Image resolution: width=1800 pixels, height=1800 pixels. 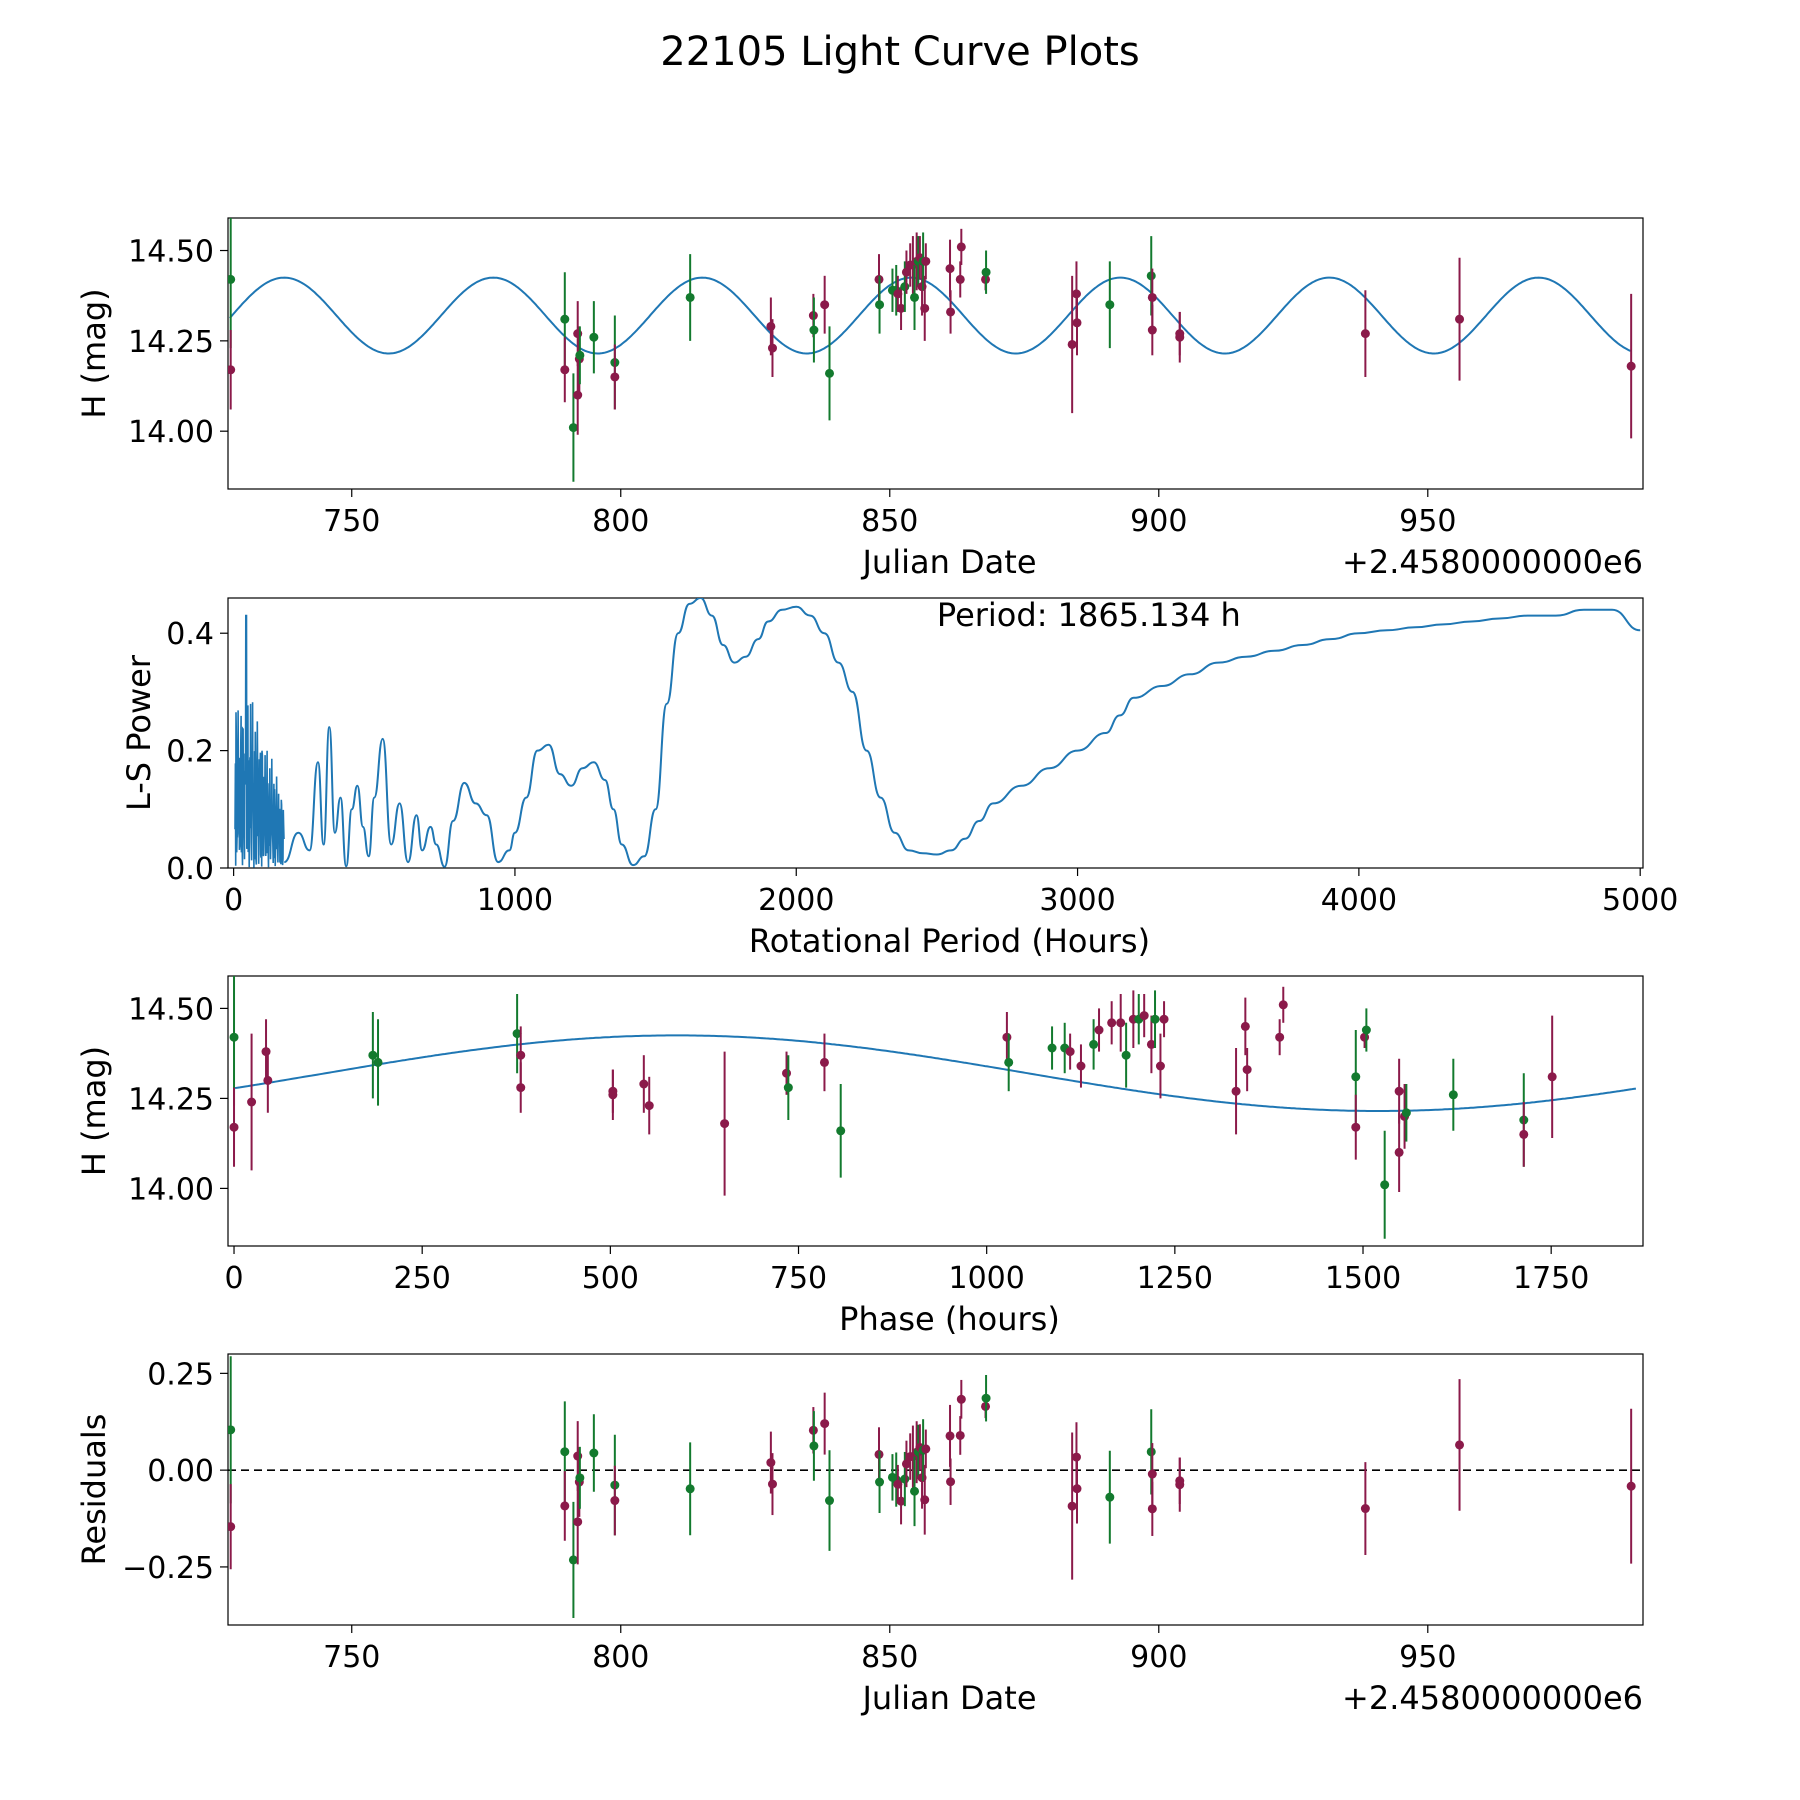 What do you see at coordinates (962, 733) in the screenshot?
I see `periodogram-power-line` at bounding box center [962, 733].